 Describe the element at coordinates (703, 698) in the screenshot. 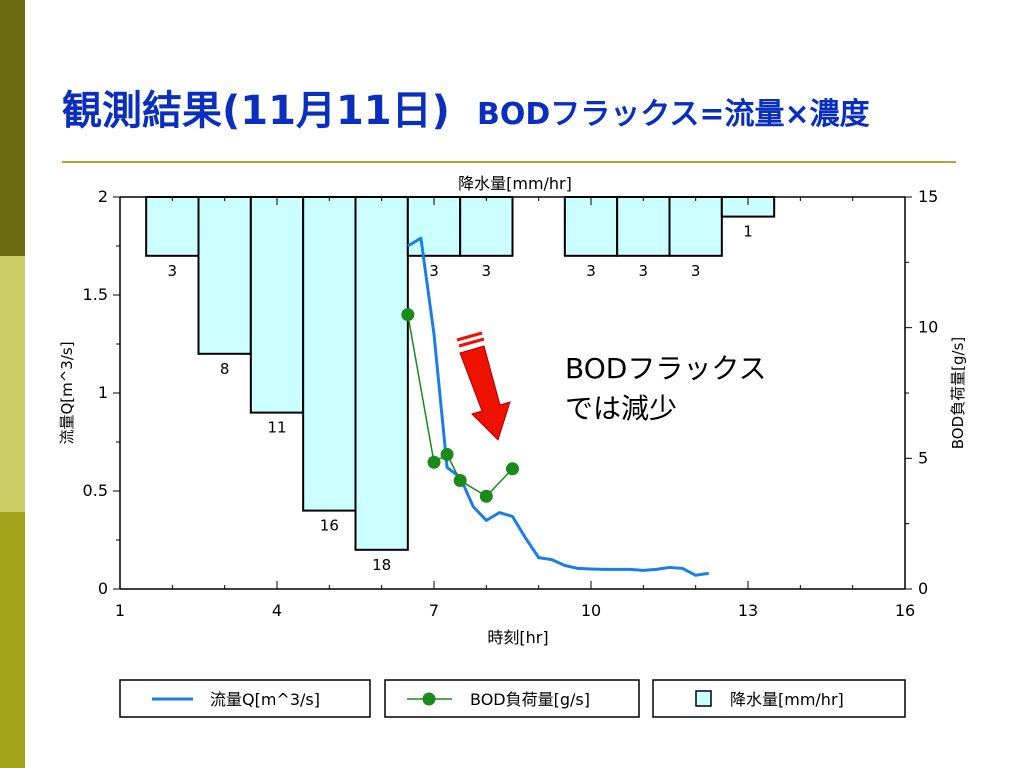

I see `legend-rain-swatch-icon` at that location.